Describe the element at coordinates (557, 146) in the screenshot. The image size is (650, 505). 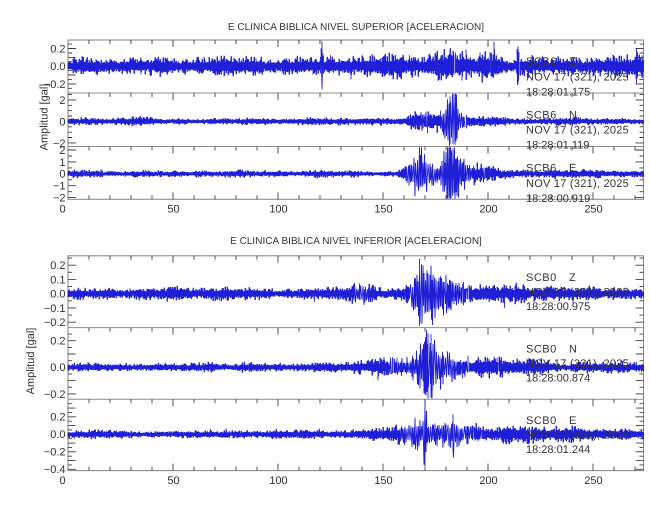
I see `svg-text: 18:28:01.119` at that location.